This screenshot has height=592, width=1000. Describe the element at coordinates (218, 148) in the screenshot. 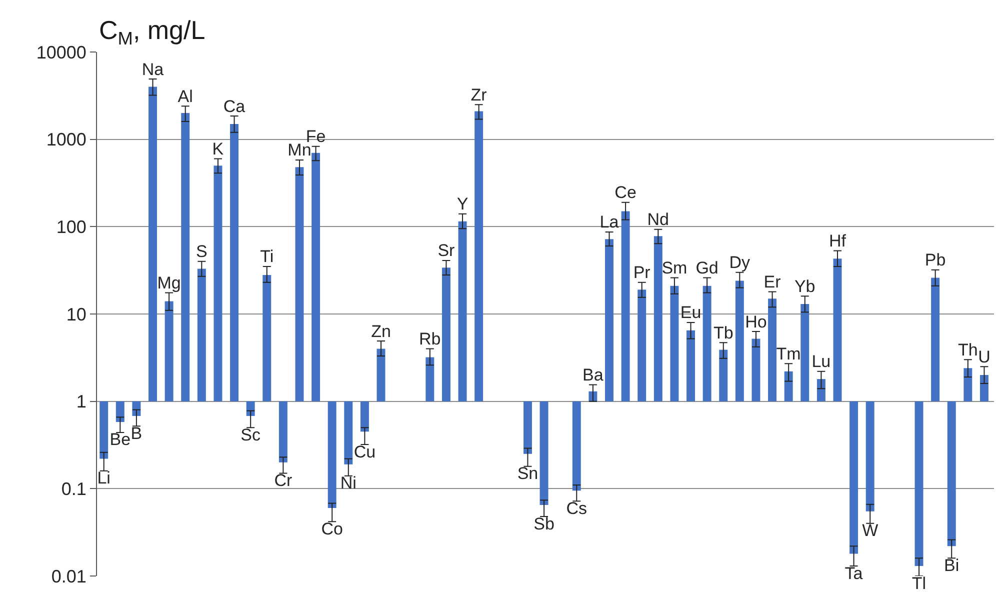

I see `x-tick-label: K` at that location.